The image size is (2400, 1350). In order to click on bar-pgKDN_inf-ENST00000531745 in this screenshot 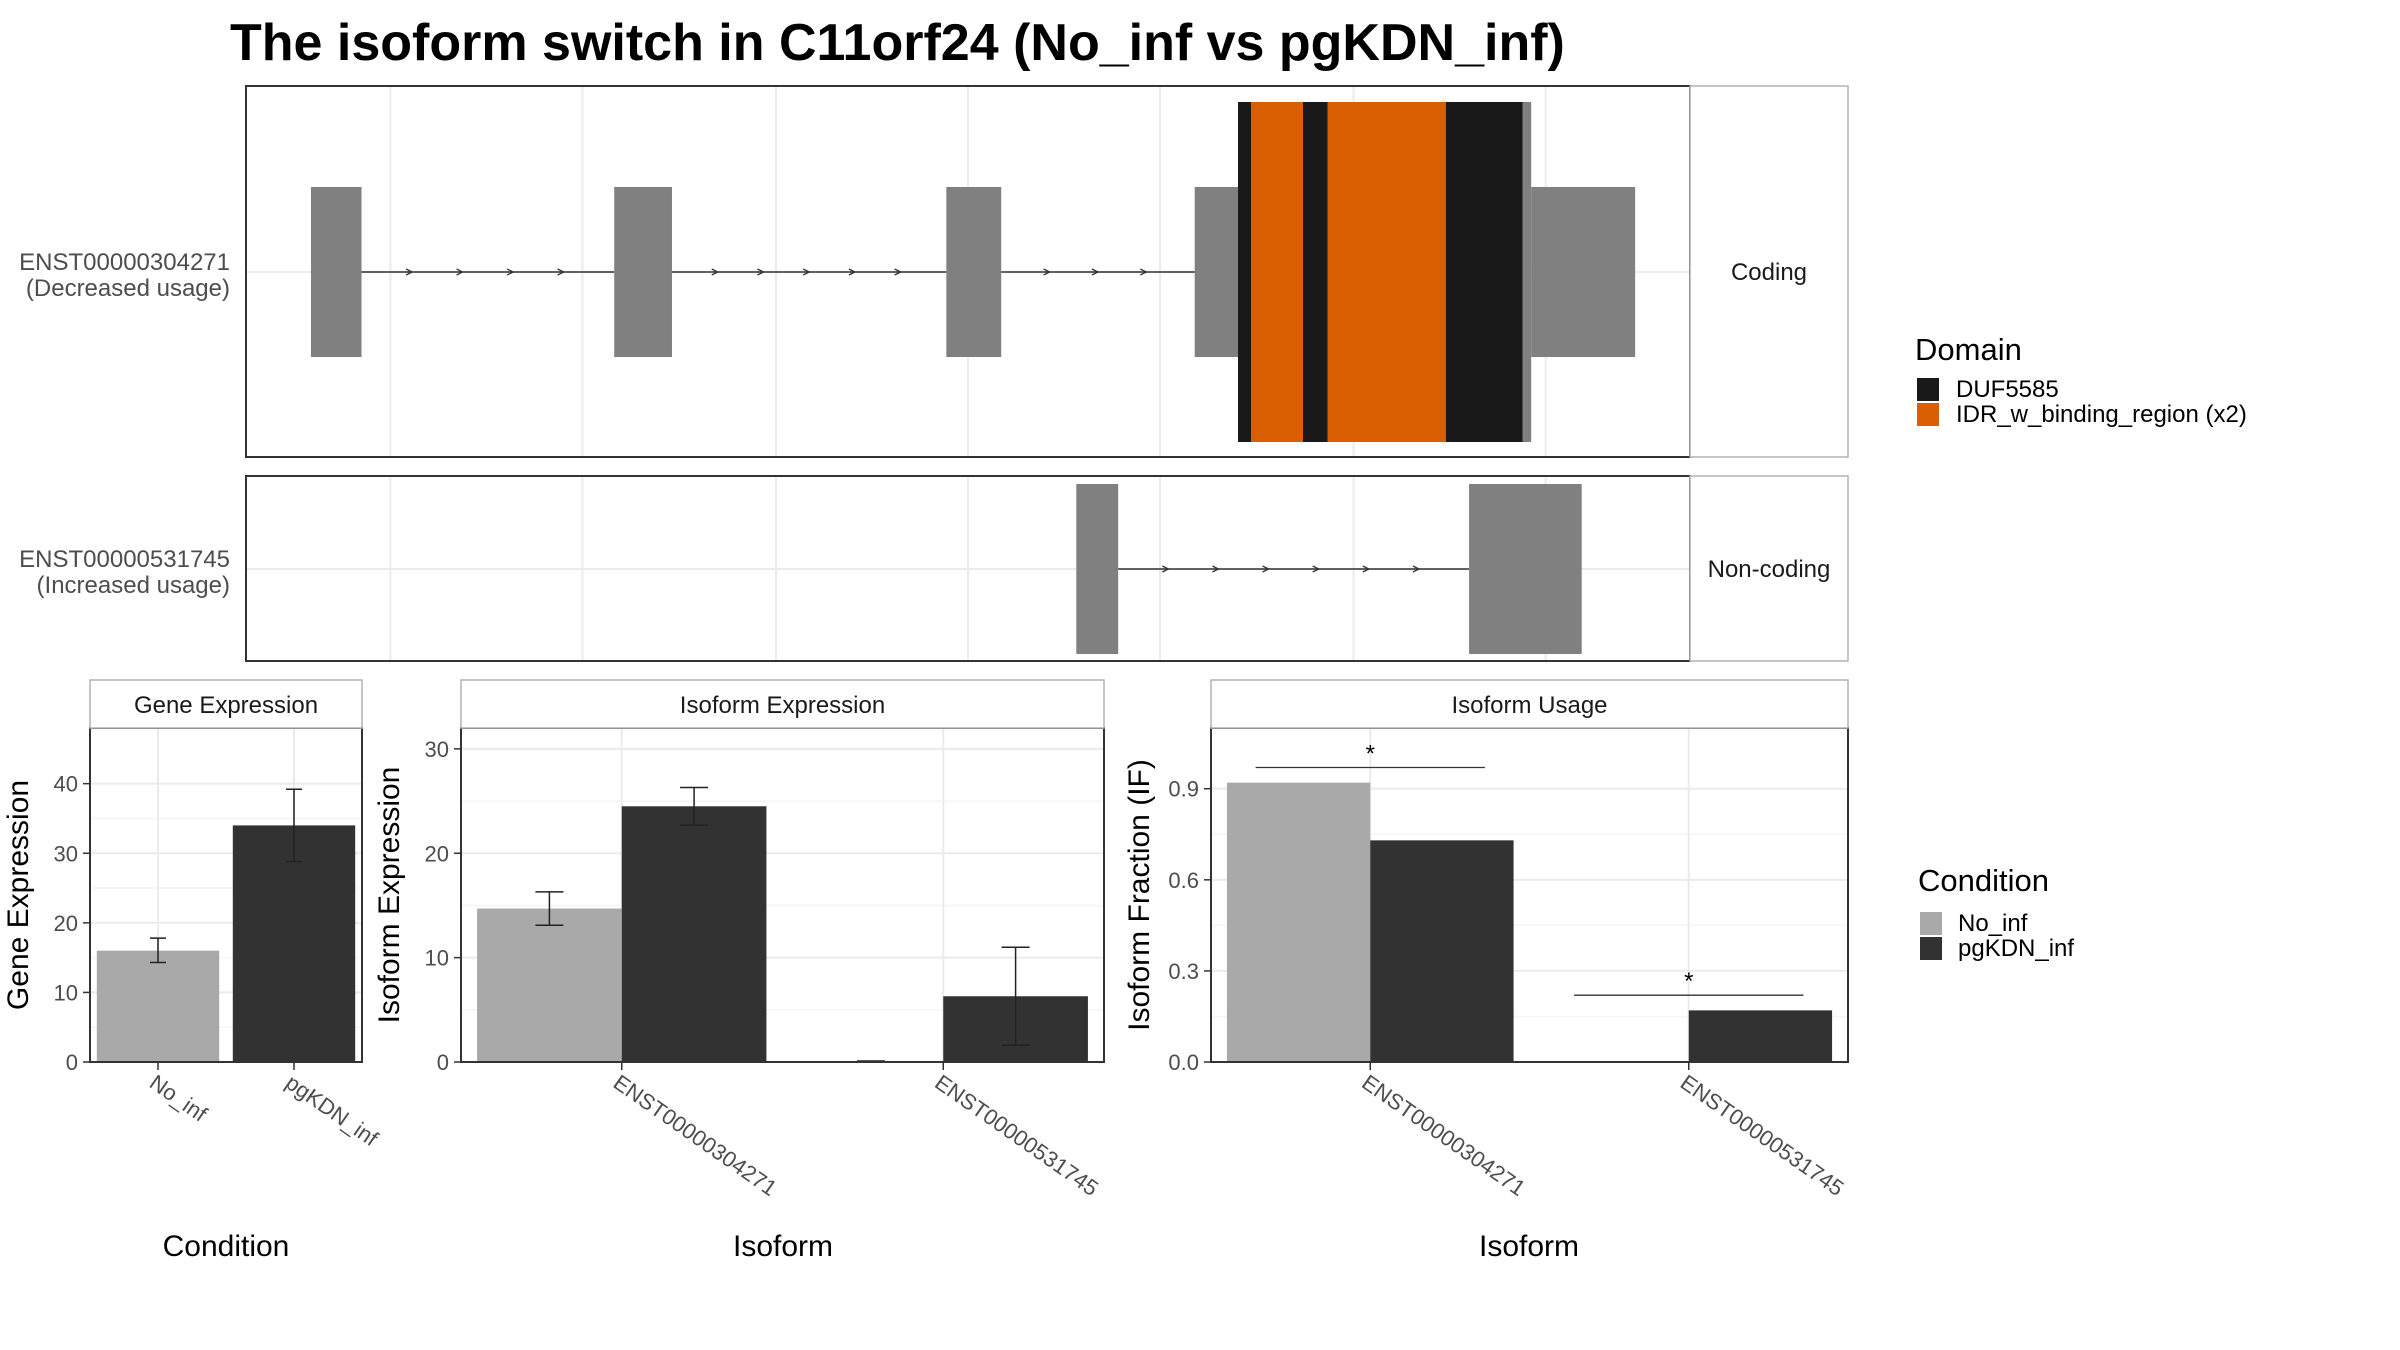, I will do `click(1760, 1036)`.